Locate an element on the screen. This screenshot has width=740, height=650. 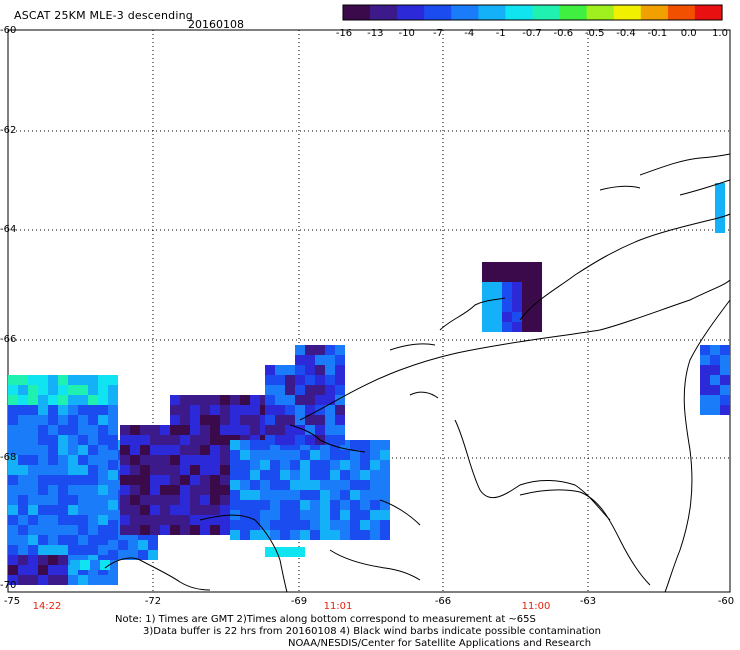
time-label-1: 14:22 is located at coordinates (47, 606).